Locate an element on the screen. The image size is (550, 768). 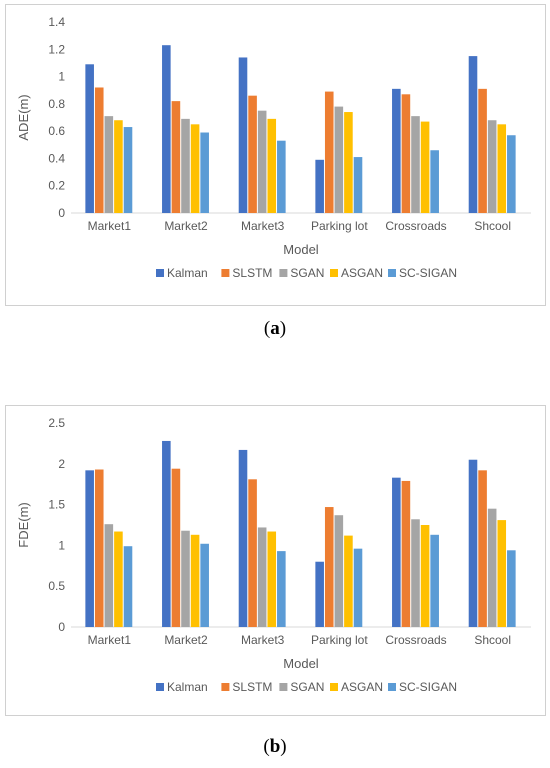
y-tick-label: 2.5 is located at coordinates (56, 423).